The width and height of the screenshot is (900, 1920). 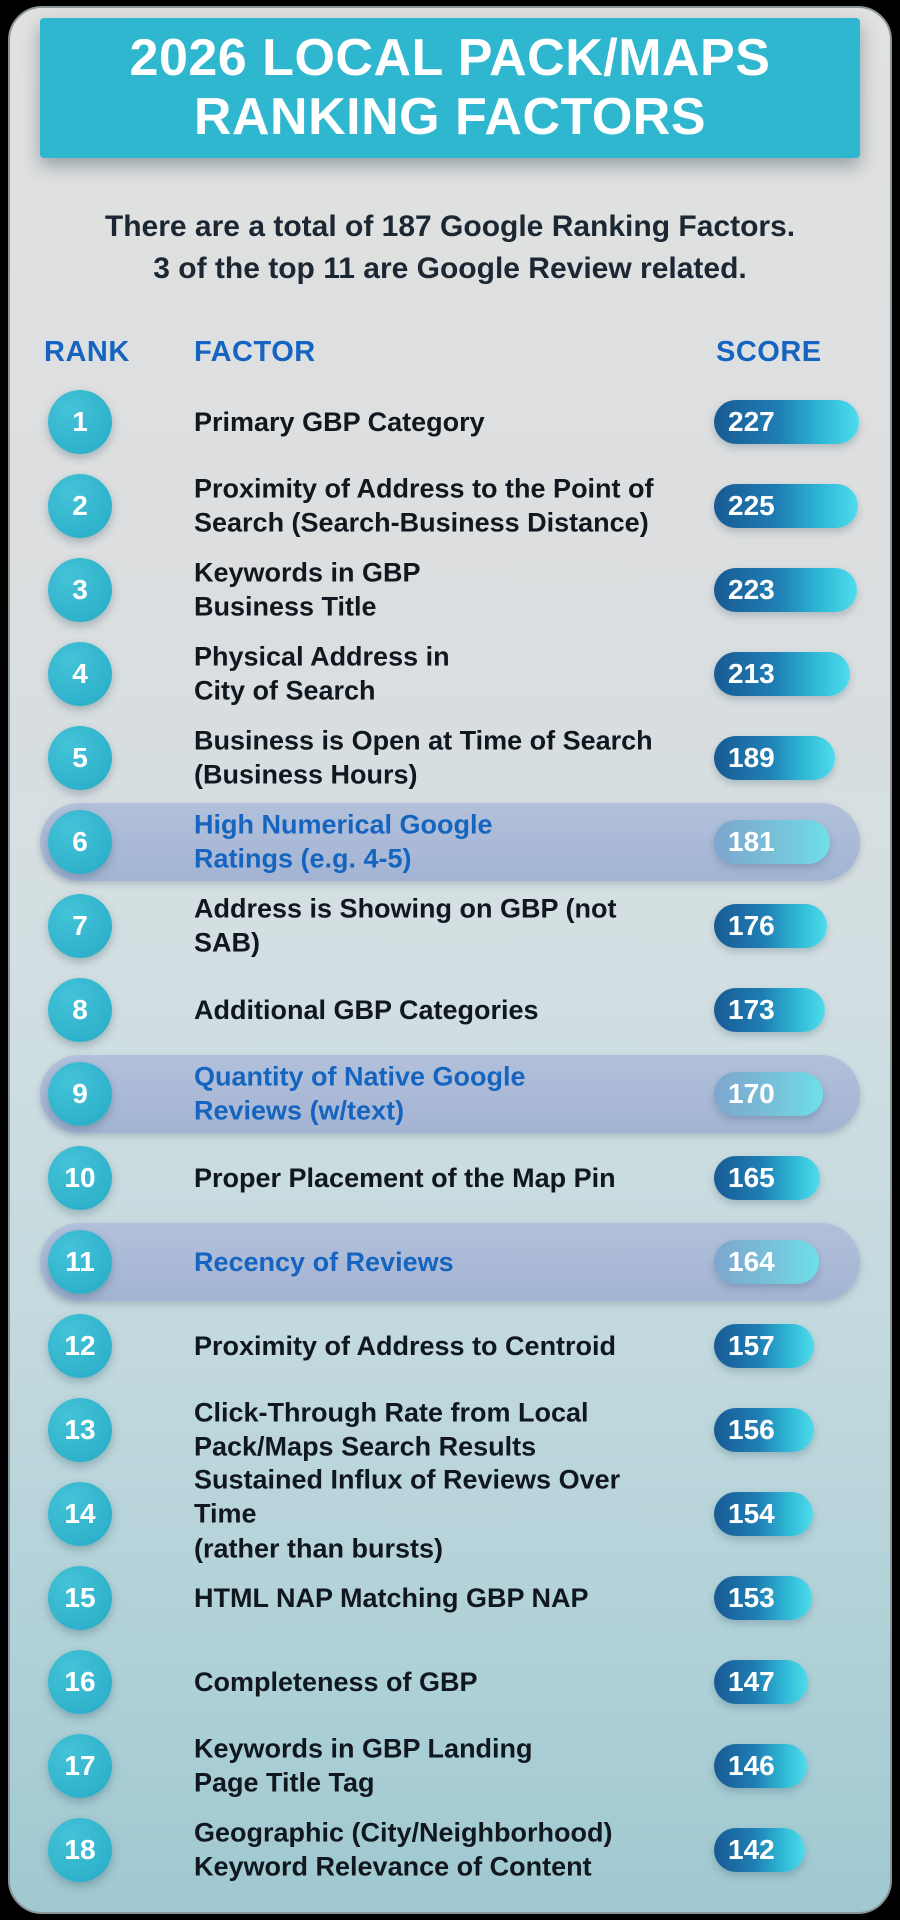 I want to click on page-title: 2026 LOCAL PACK/MAPS RANKING FACTORS, so click(x=450, y=87).